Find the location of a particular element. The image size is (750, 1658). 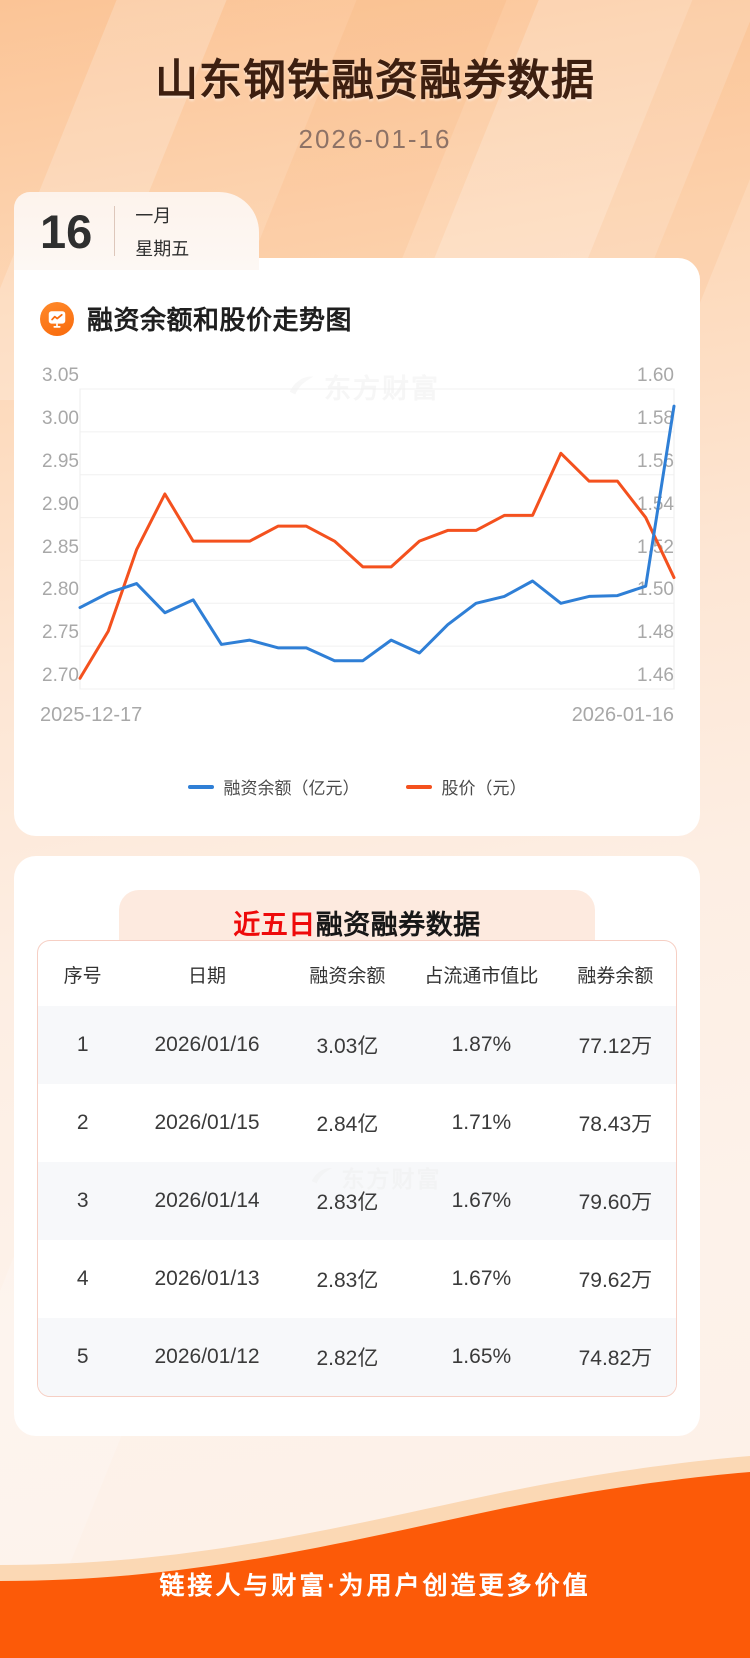

cell-index: 4 is located at coordinates (82, 1278).